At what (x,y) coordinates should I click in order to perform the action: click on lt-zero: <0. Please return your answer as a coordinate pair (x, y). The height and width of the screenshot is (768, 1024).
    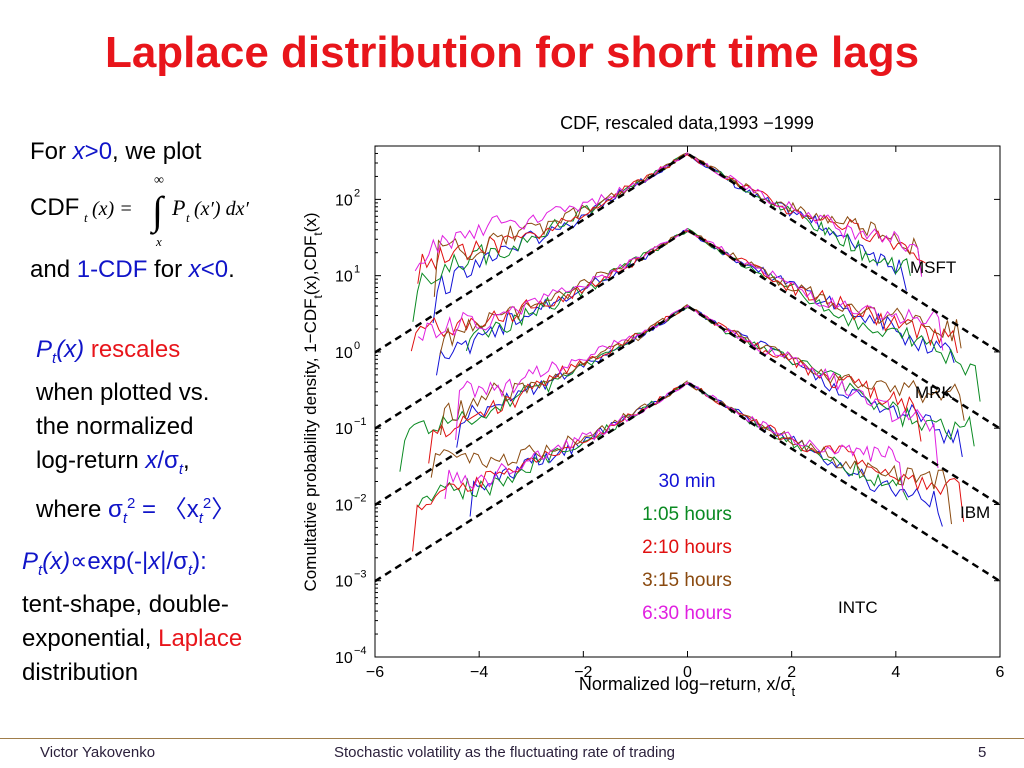
    Looking at the image, I should click on (214, 269).